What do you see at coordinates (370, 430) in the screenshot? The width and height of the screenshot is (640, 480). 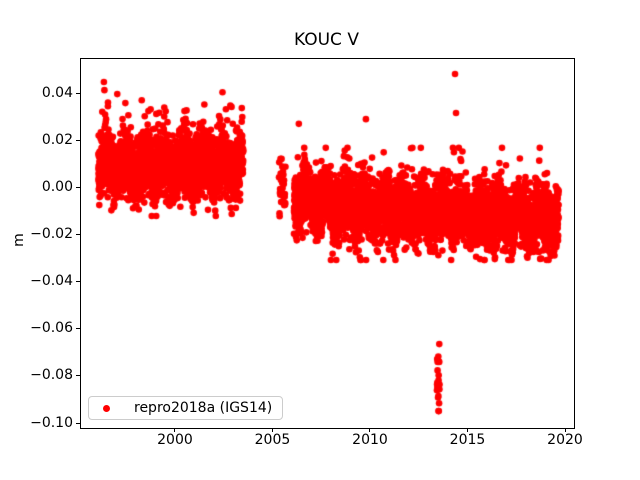 I see `x-tick-2010` at bounding box center [370, 430].